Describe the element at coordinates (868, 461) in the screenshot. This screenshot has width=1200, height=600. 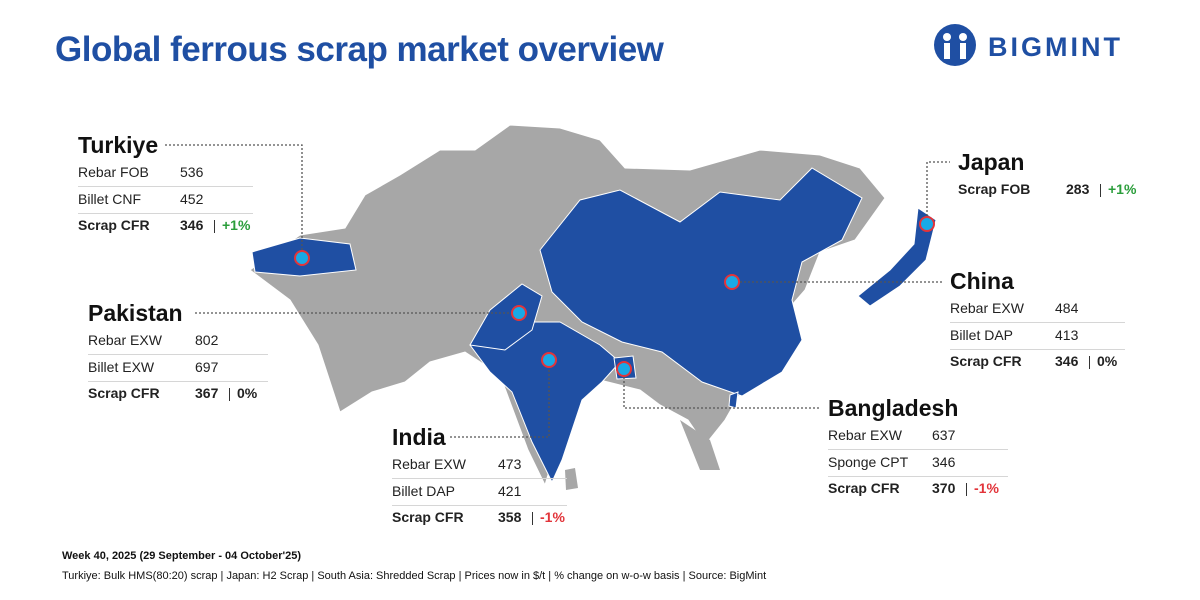
I see `row-item: Sponge CPT` at that location.